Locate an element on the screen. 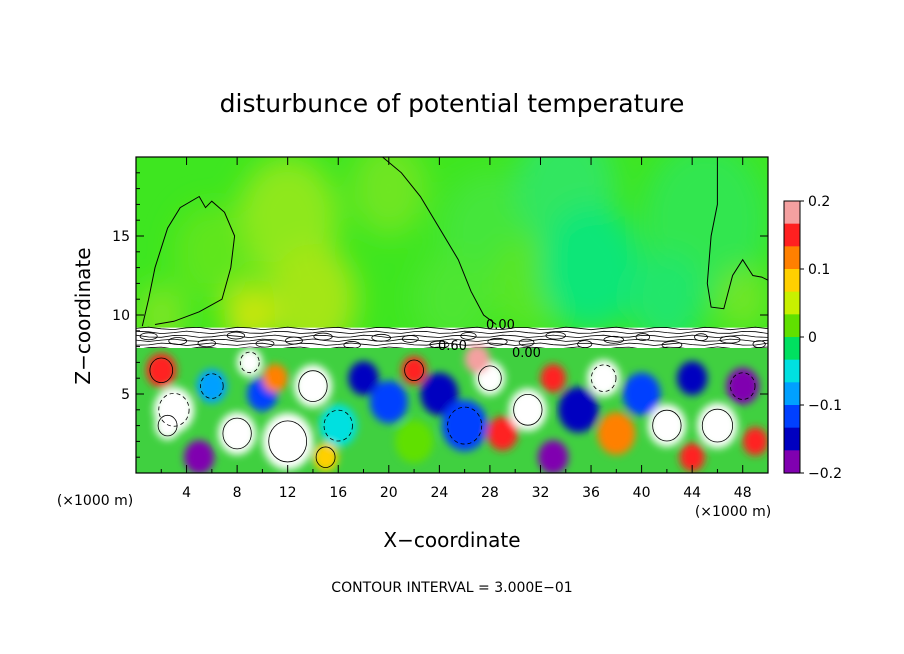 The width and height of the screenshot is (904, 654). lower-contours is located at coordinates (452, 409).